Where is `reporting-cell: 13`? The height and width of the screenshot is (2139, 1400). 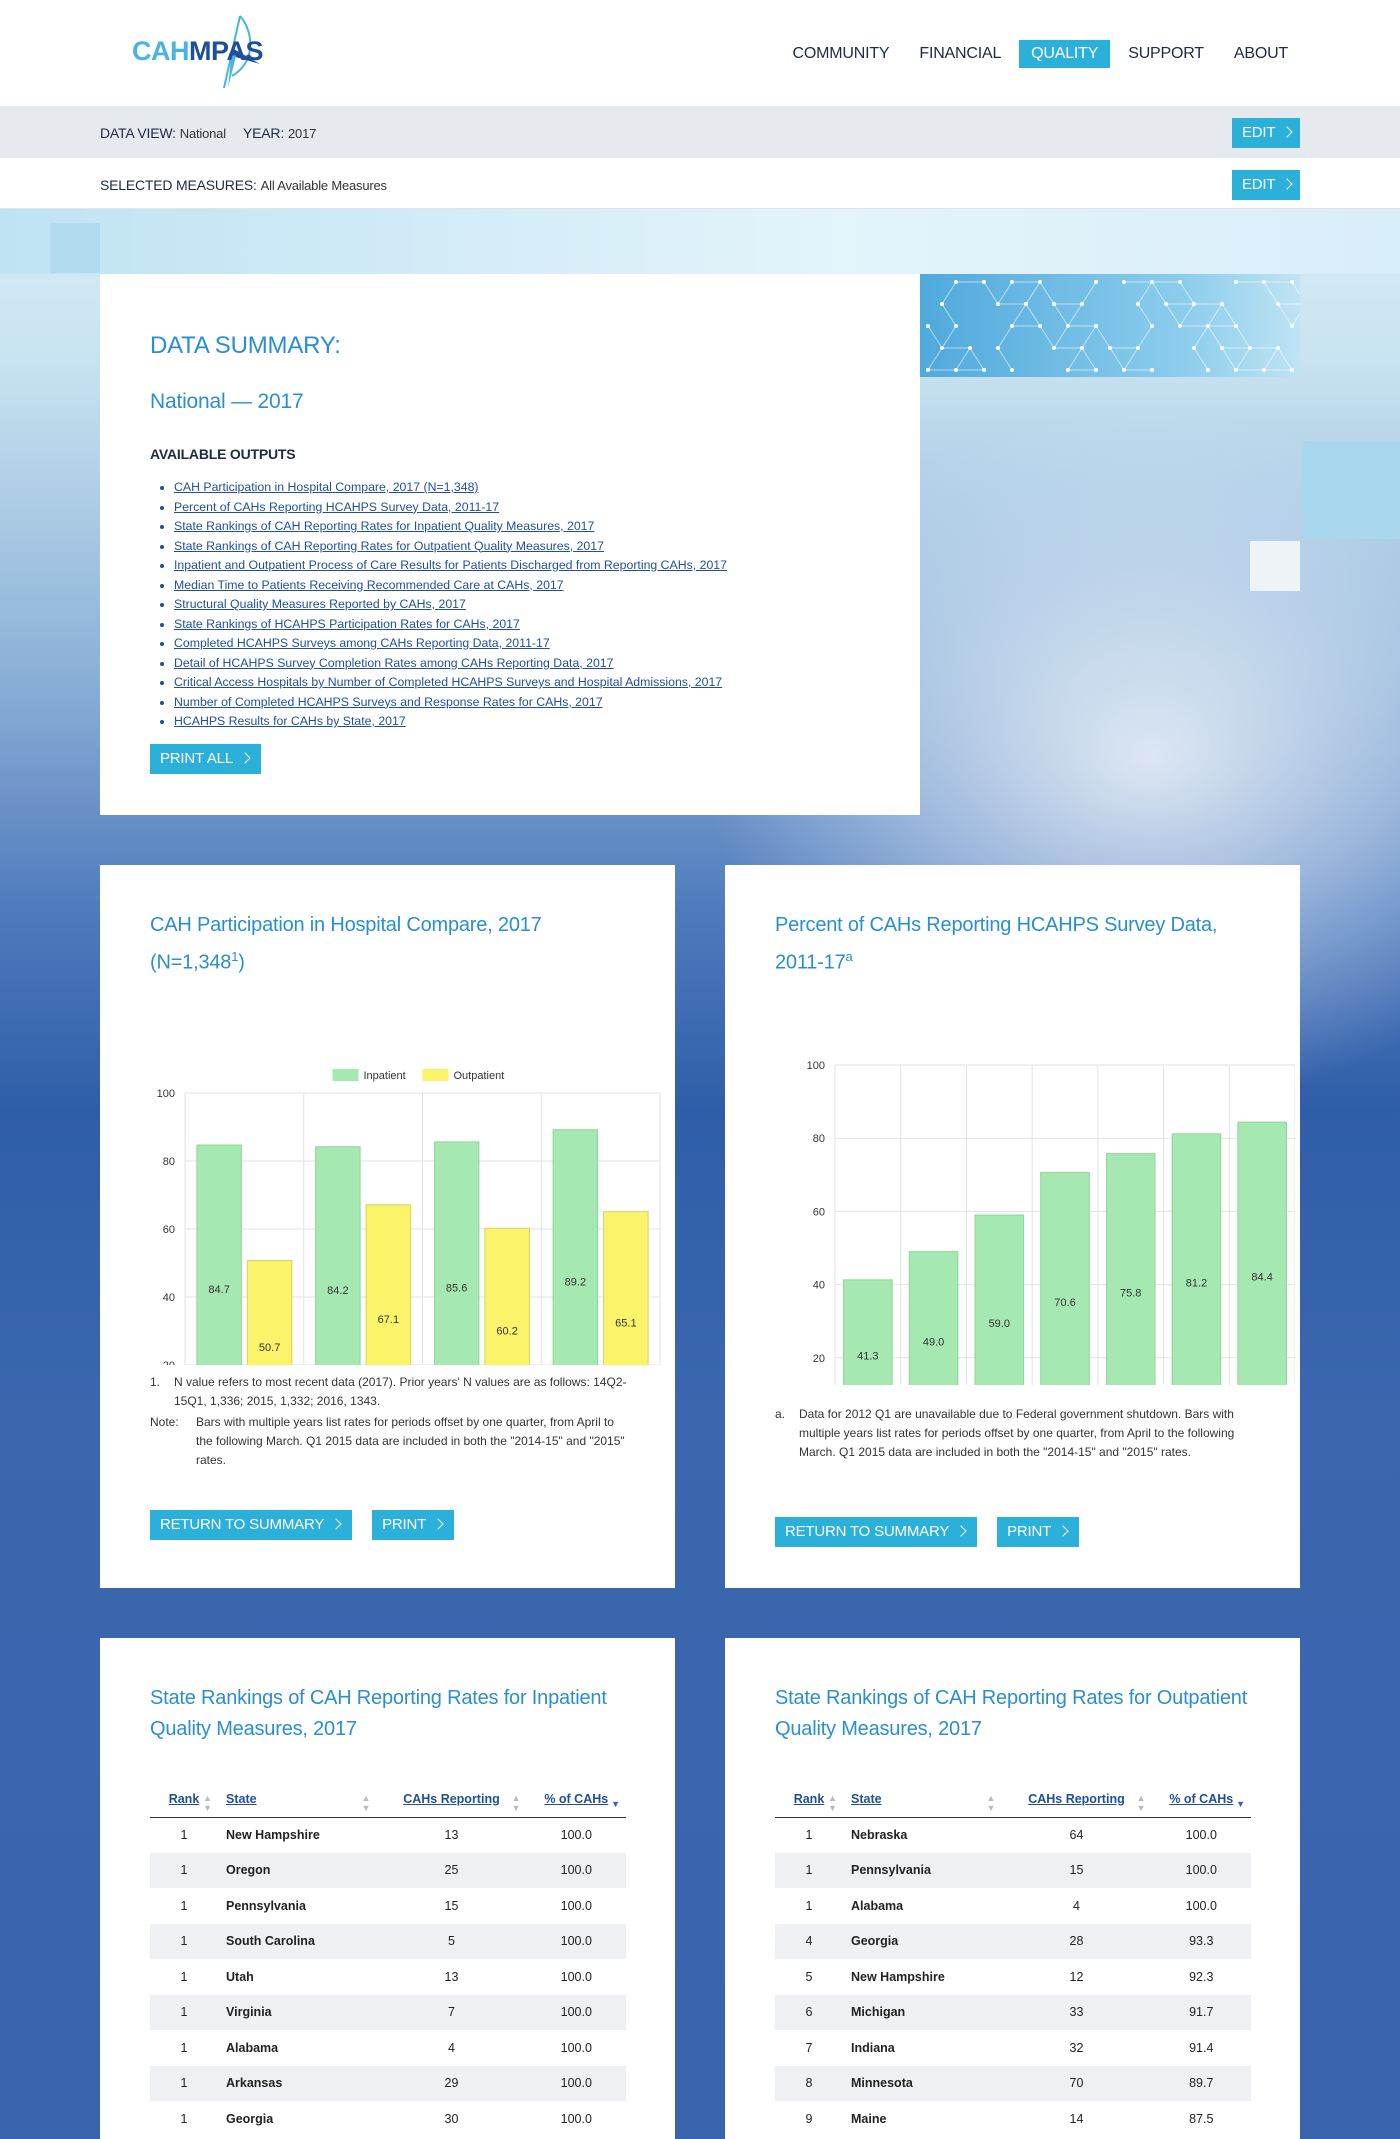
reporting-cell: 13 is located at coordinates (451, 1835).